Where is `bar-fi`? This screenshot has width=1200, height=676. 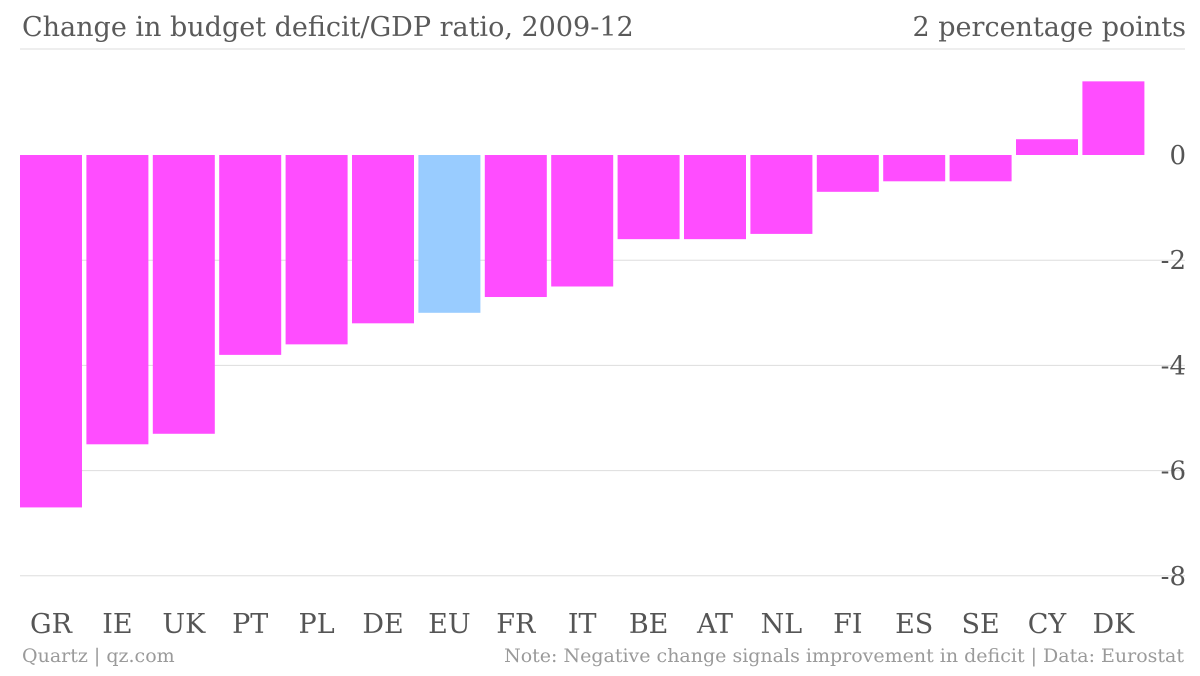 bar-fi is located at coordinates (847, 173).